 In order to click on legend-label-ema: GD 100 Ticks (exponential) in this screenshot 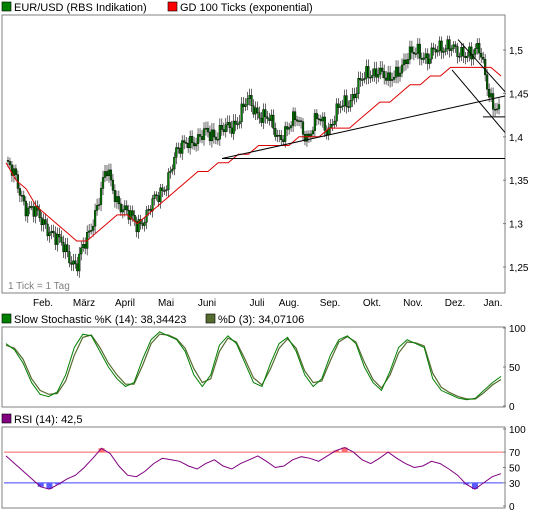, I will do `click(246, 8)`.